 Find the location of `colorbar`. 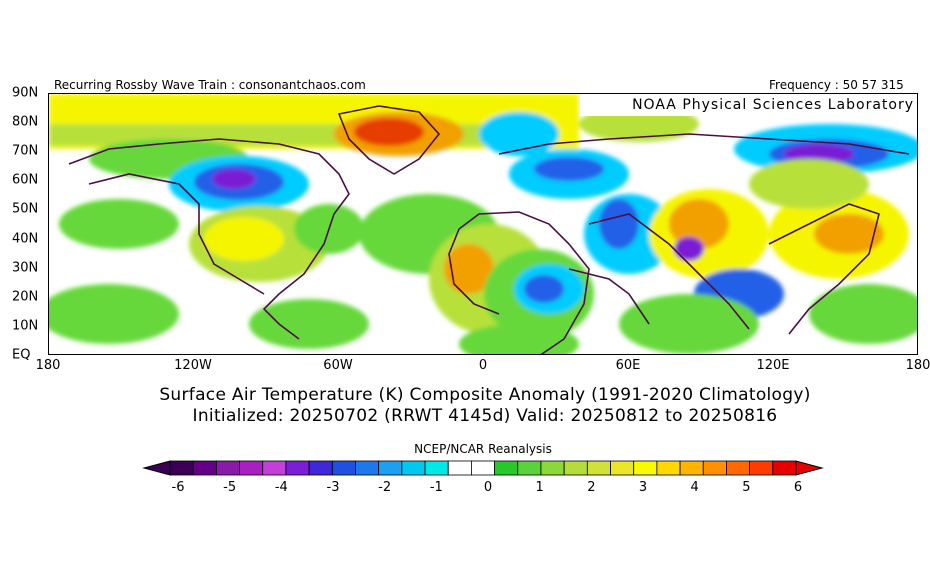

colorbar is located at coordinates (483, 468).